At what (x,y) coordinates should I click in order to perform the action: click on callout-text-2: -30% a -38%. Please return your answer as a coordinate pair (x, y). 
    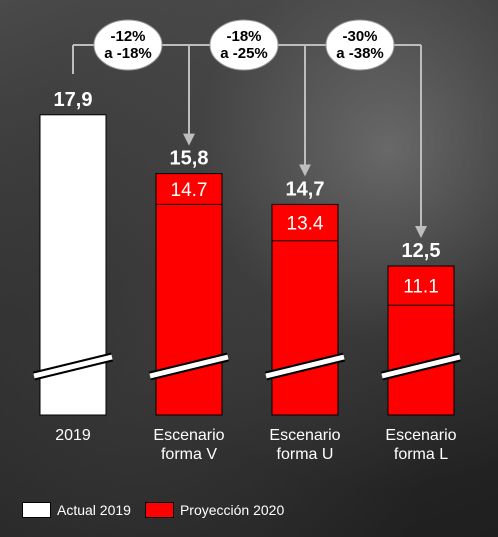
    Looking at the image, I should click on (360, 45).